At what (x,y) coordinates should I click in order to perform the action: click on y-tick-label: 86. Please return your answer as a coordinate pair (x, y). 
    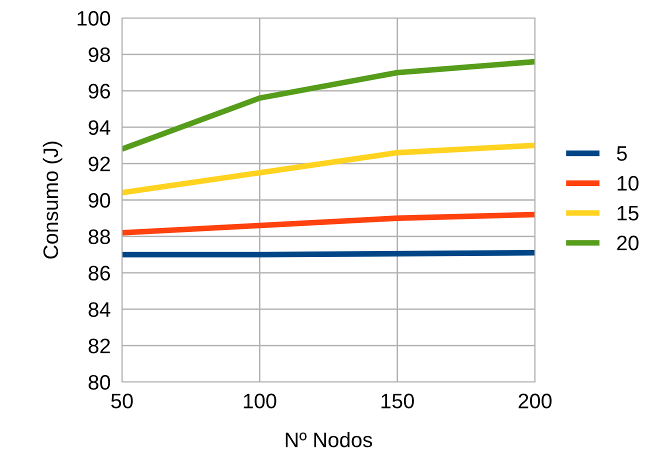
    Looking at the image, I should click on (99, 273).